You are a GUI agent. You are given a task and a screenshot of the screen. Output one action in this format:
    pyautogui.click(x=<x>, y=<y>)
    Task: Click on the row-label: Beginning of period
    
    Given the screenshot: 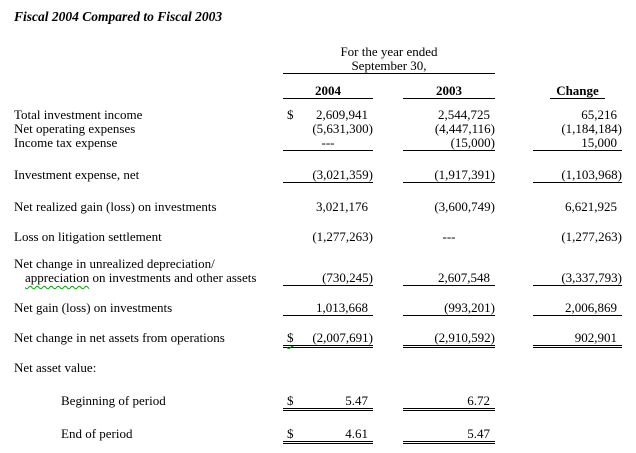 What is the action you would take?
    pyautogui.click(x=113, y=400)
    